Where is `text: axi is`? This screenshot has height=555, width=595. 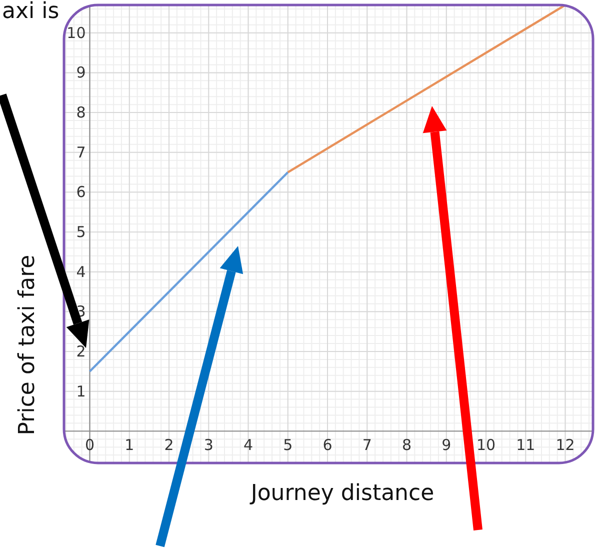 text: axi is is located at coordinates (31, 12).